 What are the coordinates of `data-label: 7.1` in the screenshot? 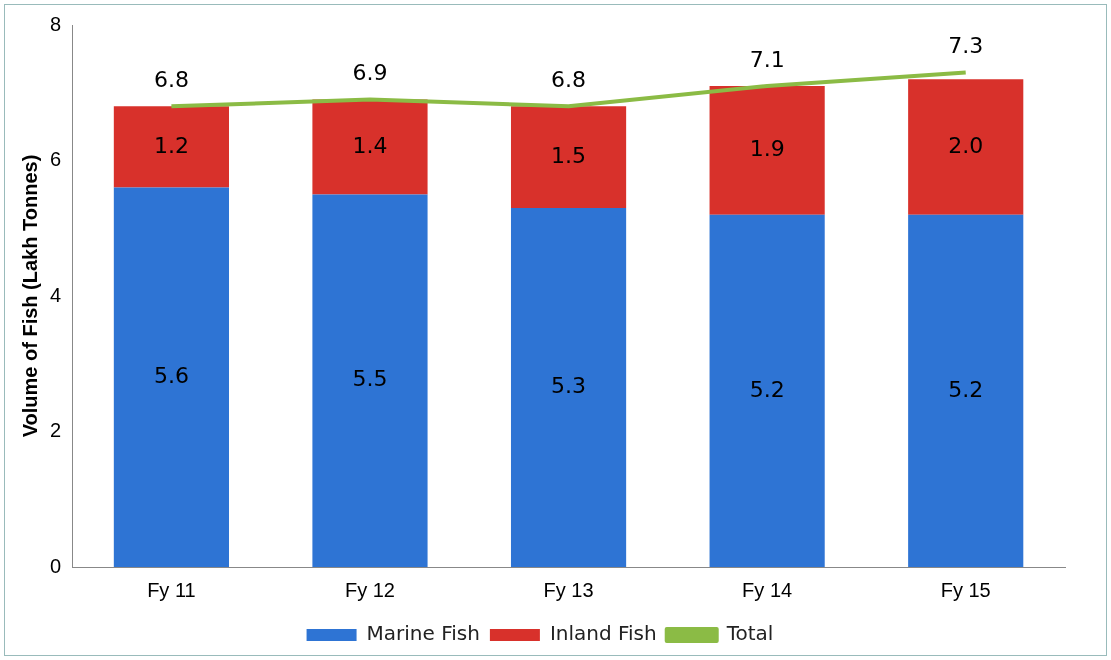 It's located at (767, 59).